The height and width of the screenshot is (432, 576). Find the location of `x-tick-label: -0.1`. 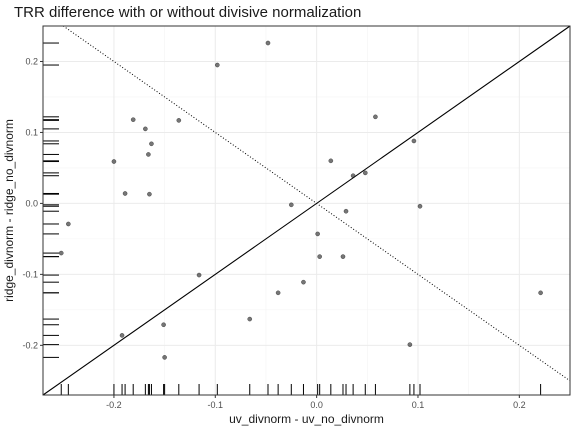

x-tick-label: -0.1 is located at coordinates (216, 405).